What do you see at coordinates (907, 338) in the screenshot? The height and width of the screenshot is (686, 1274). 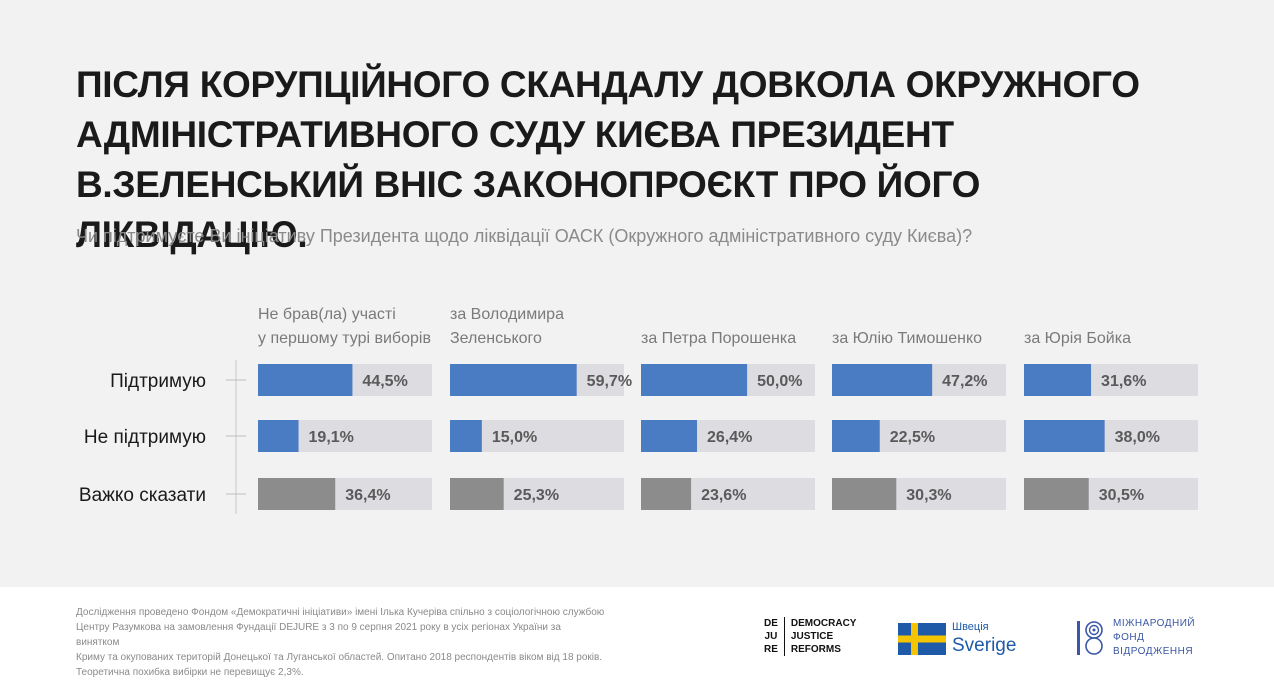 I see `panel-header: за Юлію Тимошенко` at bounding box center [907, 338].